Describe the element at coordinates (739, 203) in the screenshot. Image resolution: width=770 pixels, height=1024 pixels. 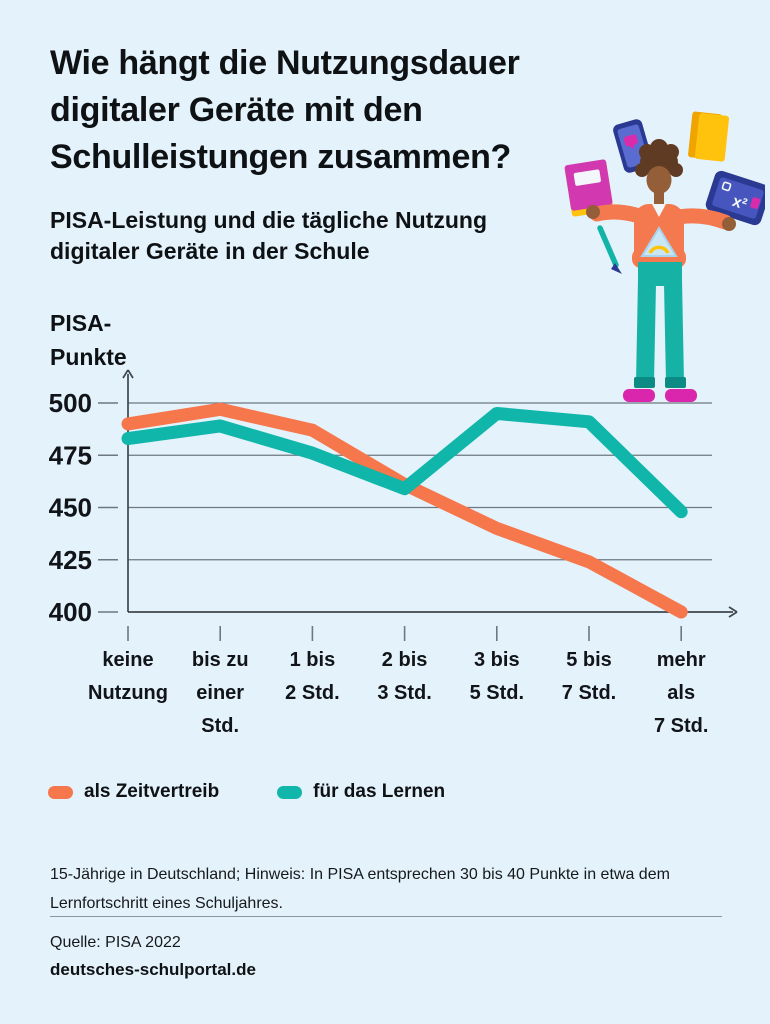
I see `svg-text: x²` at that location.